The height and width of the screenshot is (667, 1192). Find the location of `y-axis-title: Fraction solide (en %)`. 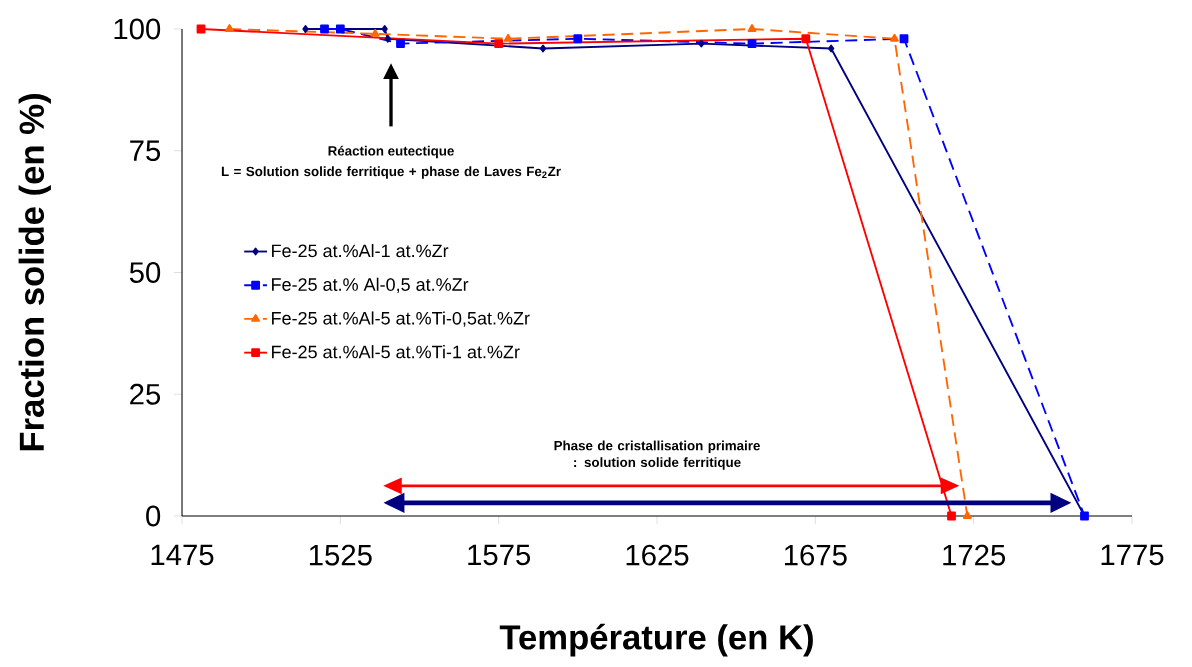

y-axis-title: Fraction solide (en %) is located at coordinates (34, 272).